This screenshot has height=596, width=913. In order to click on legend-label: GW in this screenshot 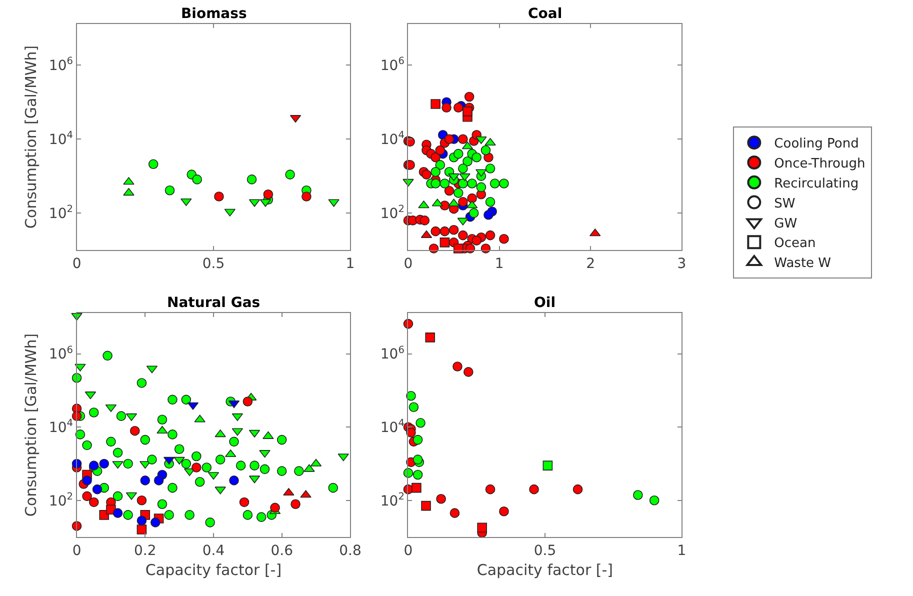, I will do `click(786, 224)`.